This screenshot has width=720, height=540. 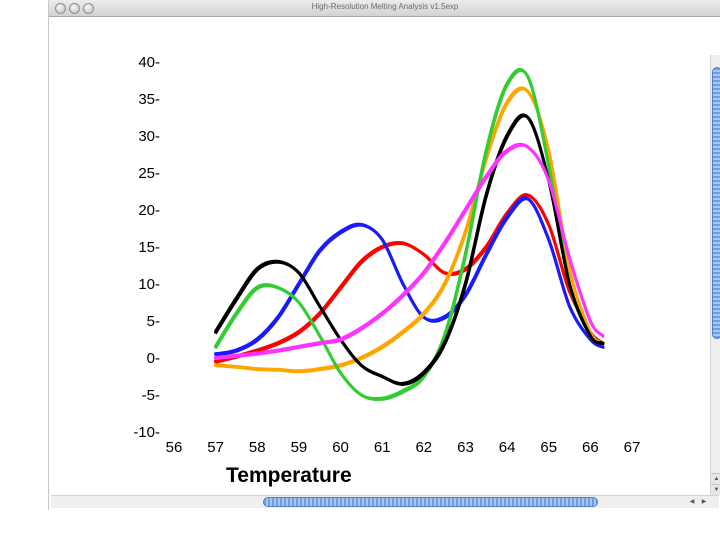 I want to click on window-title: High-Resolution Melting Analysis v1.5exp, so click(x=385, y=6).